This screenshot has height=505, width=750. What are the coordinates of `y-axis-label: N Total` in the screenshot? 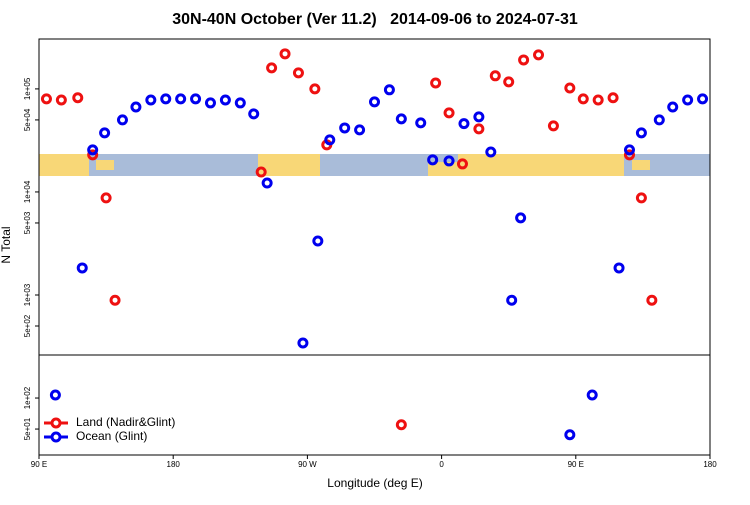 It's located at (6, 244).